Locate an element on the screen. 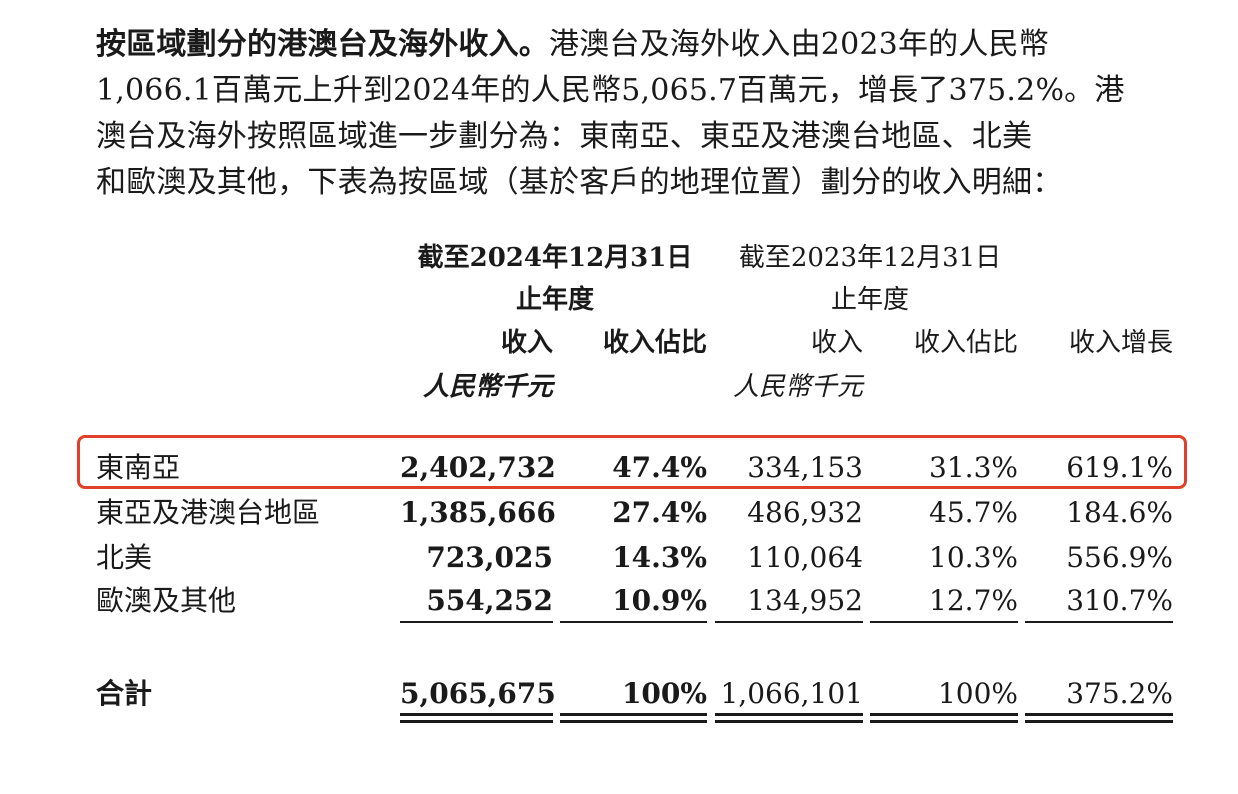 The height and width of the screenshot is (794, 1238). header-period-2023: 截至2023年12月31日 is located at coordinates (870, 258).